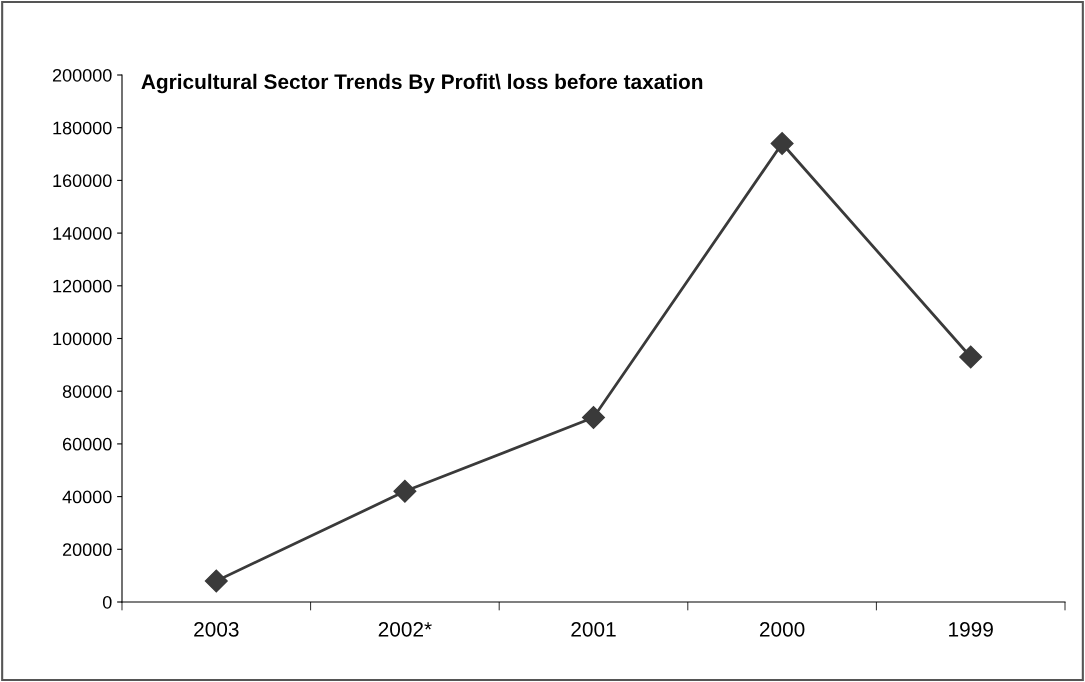 The image size is (1085, 682). I want to click on chart-title: Agricultural Sector Trends By Profit\ loss before taxation, so click(422, 83).